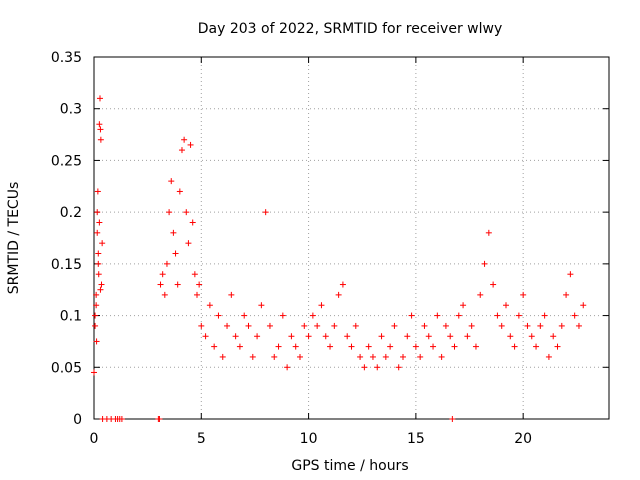 The width and height of the screenshot is (640, 480). What do you see at coordinates (94, 439) in the screenshot?
I see `x-tick-label: 0` at bounding box center [94, 439].